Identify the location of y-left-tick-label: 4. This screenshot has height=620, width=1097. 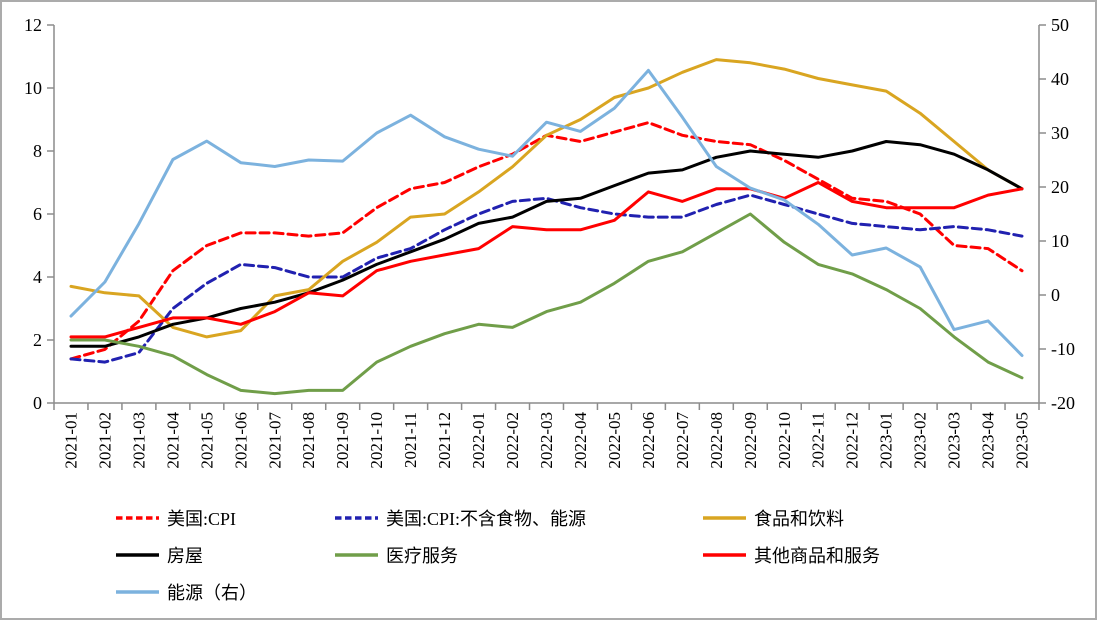
(37, 277).